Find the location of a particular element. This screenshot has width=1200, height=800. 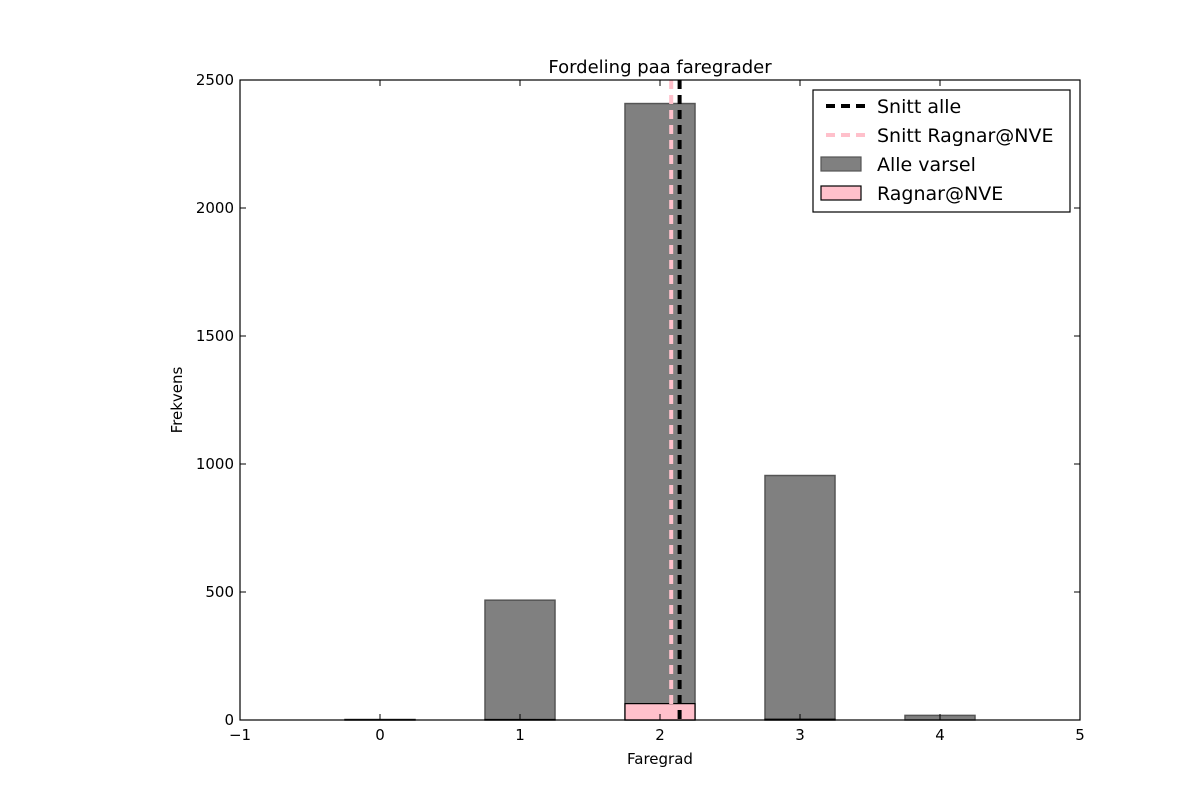

legend-label: Alle varsel is located at coordinates (926, 165).